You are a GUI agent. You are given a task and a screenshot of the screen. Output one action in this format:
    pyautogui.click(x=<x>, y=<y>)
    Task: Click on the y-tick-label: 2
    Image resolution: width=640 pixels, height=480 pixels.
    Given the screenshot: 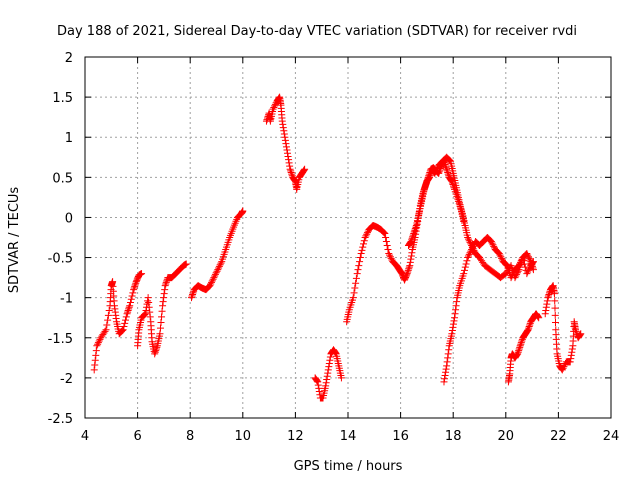 What is the action you would take?
    pyautogui.click(x=69, y=58)
    